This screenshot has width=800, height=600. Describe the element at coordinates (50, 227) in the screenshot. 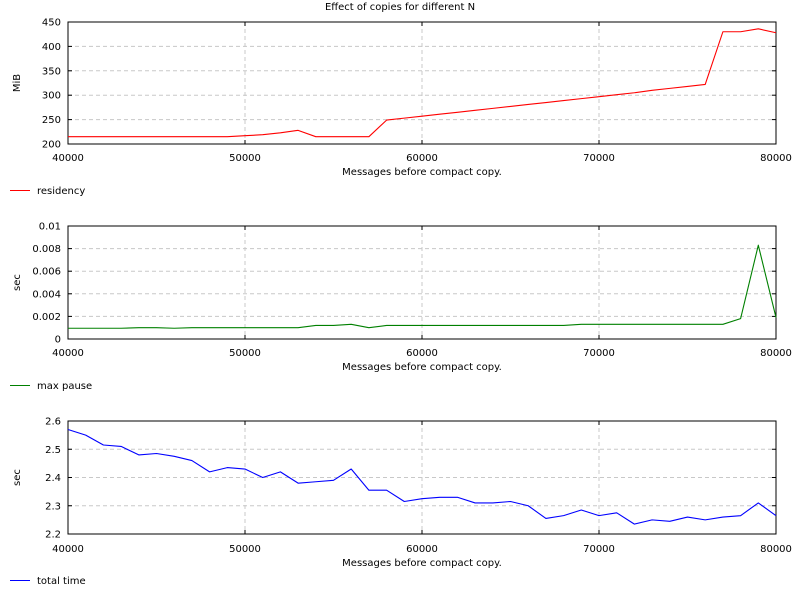

I see `y-tick-label: 0.01` at that location.